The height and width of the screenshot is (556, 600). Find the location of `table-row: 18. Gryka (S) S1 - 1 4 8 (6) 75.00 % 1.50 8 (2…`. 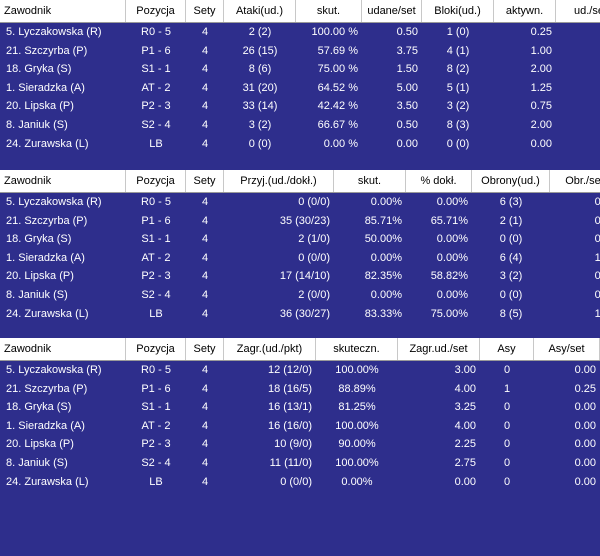

table-row: 18. Gryka (S) S1 - 1 4 8 (6) 75.00 % 1.50 8 (2… is located at coordinates (300, 69).